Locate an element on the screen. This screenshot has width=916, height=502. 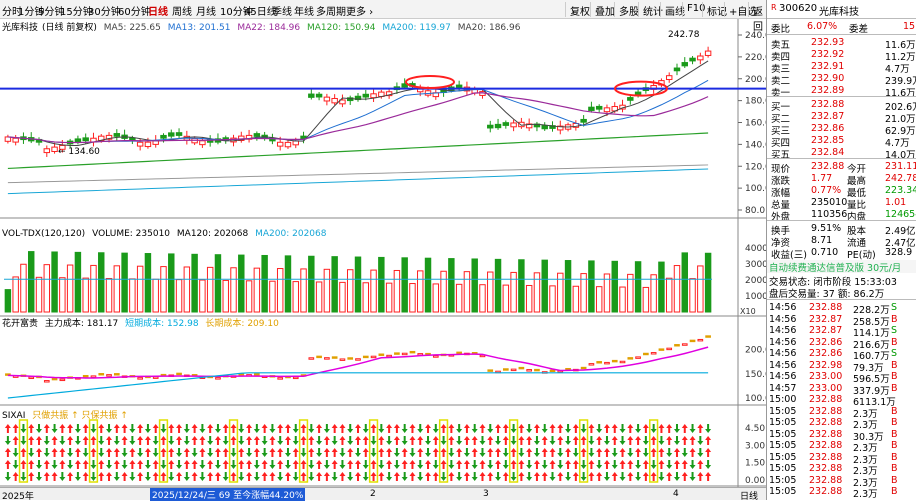
year-label: 2025年 is located at coordinates (18, 497).